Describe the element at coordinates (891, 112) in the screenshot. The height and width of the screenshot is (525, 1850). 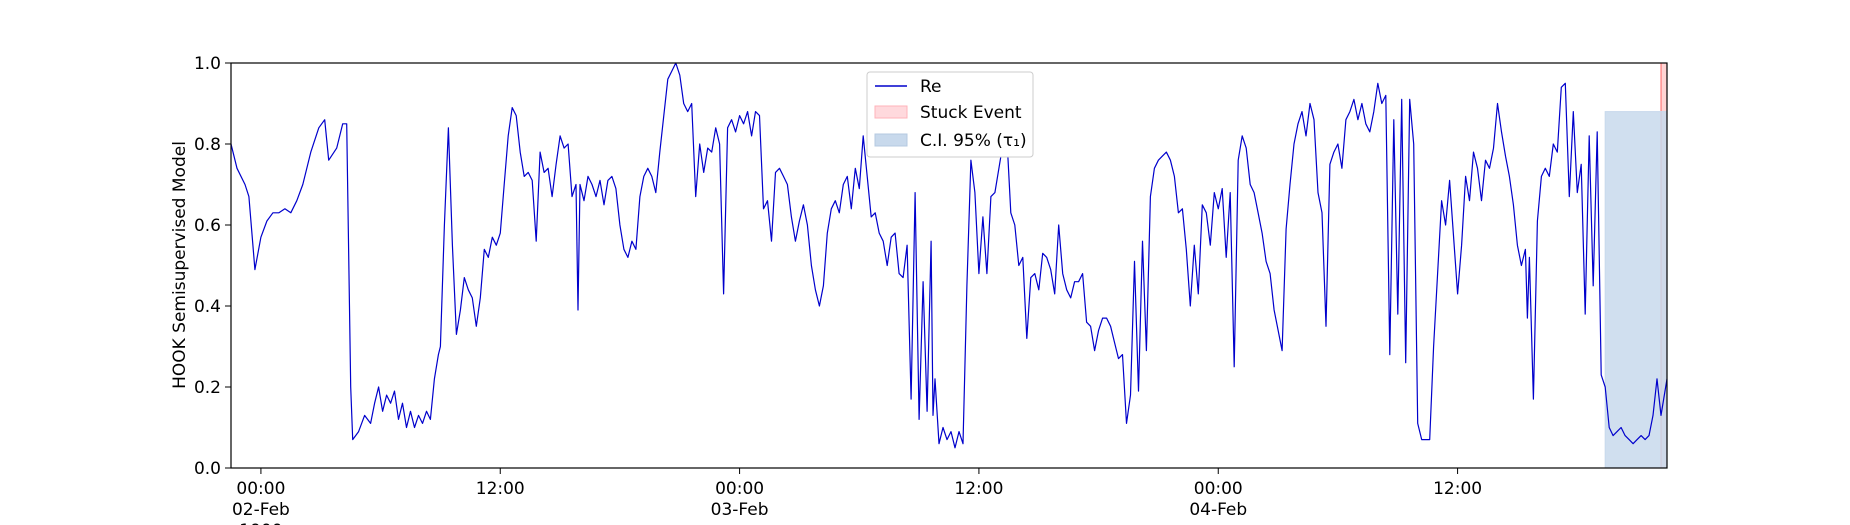
I see `legend-stuck-event-swatch` at that location.